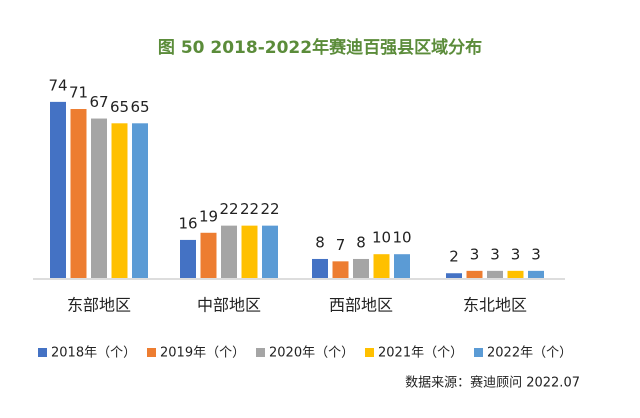 Image resolution: width=640 pixels, height=418 pixels. What do you see at coordinates (93, 353) in the screenshot?
I see `legend-label: 2018年（个）` at bounding box center [93, 353].